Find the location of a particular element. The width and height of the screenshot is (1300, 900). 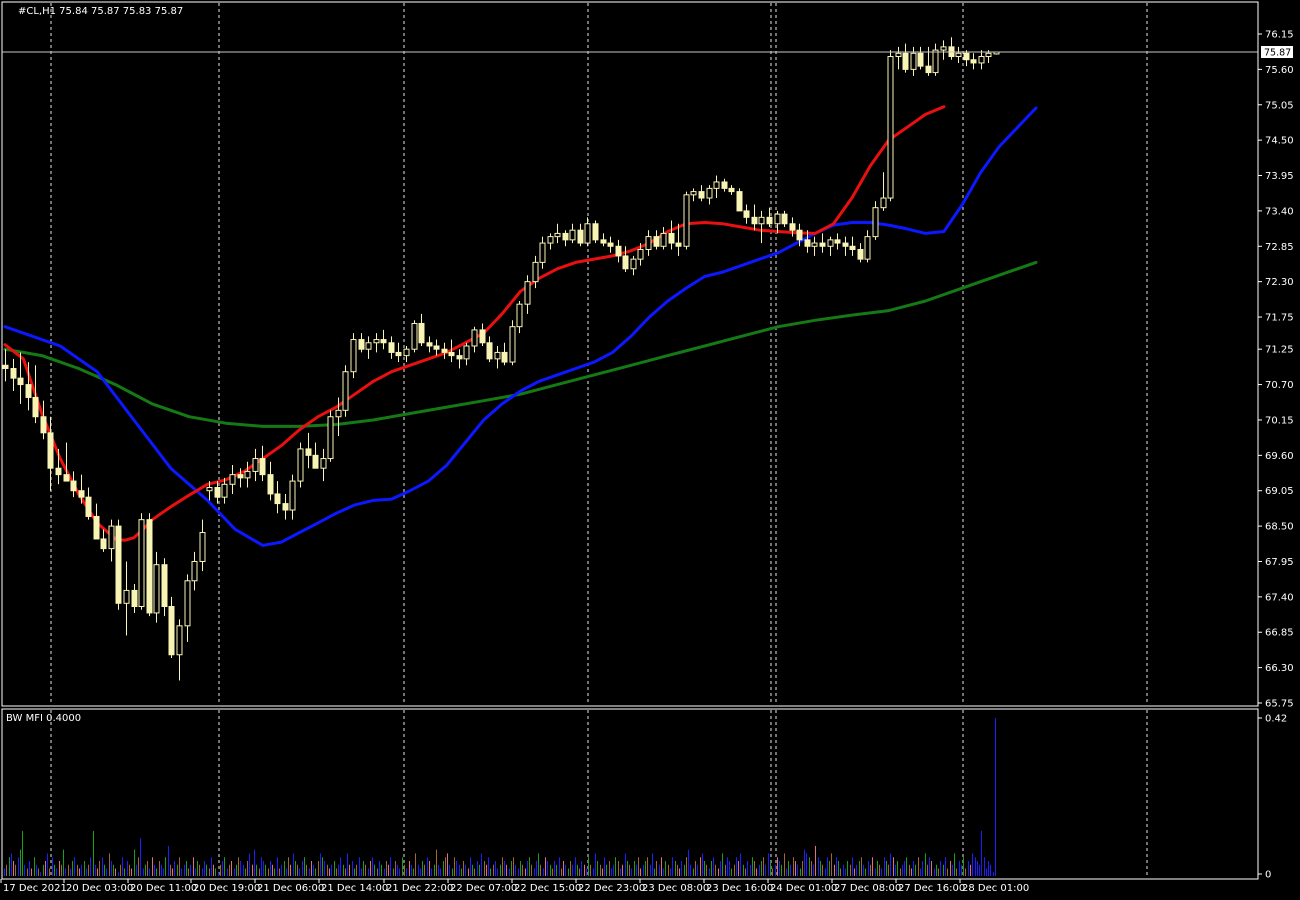

y-tick-label: 69.05 is located at coordinates (1279, 491).